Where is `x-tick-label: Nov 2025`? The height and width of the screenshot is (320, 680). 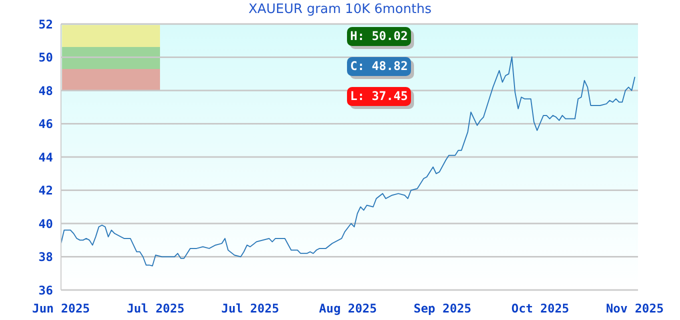 x-tick-label: Nov 2025 is located at coordinates (635, 309).